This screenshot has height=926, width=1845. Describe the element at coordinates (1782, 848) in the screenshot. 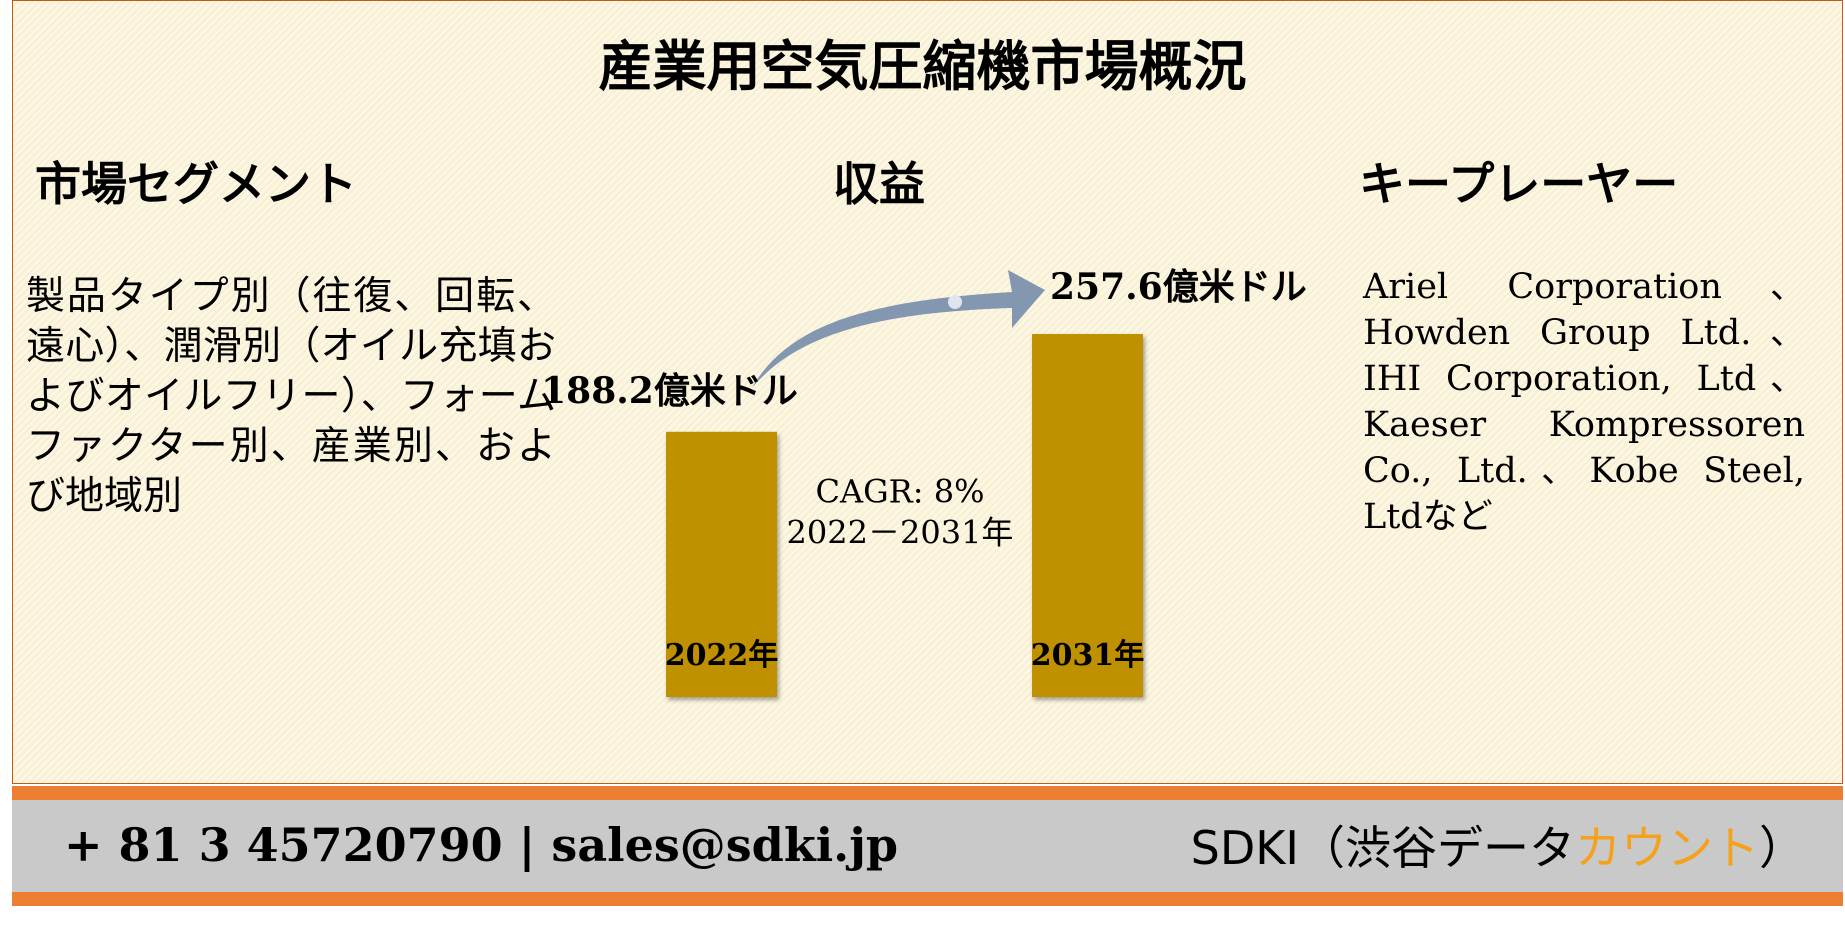

I see `brand-end: ）` at that location.